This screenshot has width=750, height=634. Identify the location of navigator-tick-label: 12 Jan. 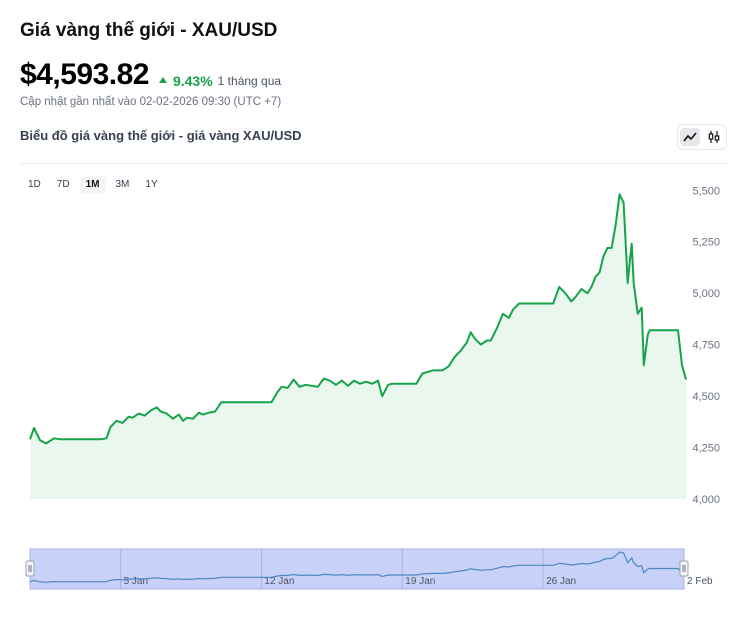
(279, 581).